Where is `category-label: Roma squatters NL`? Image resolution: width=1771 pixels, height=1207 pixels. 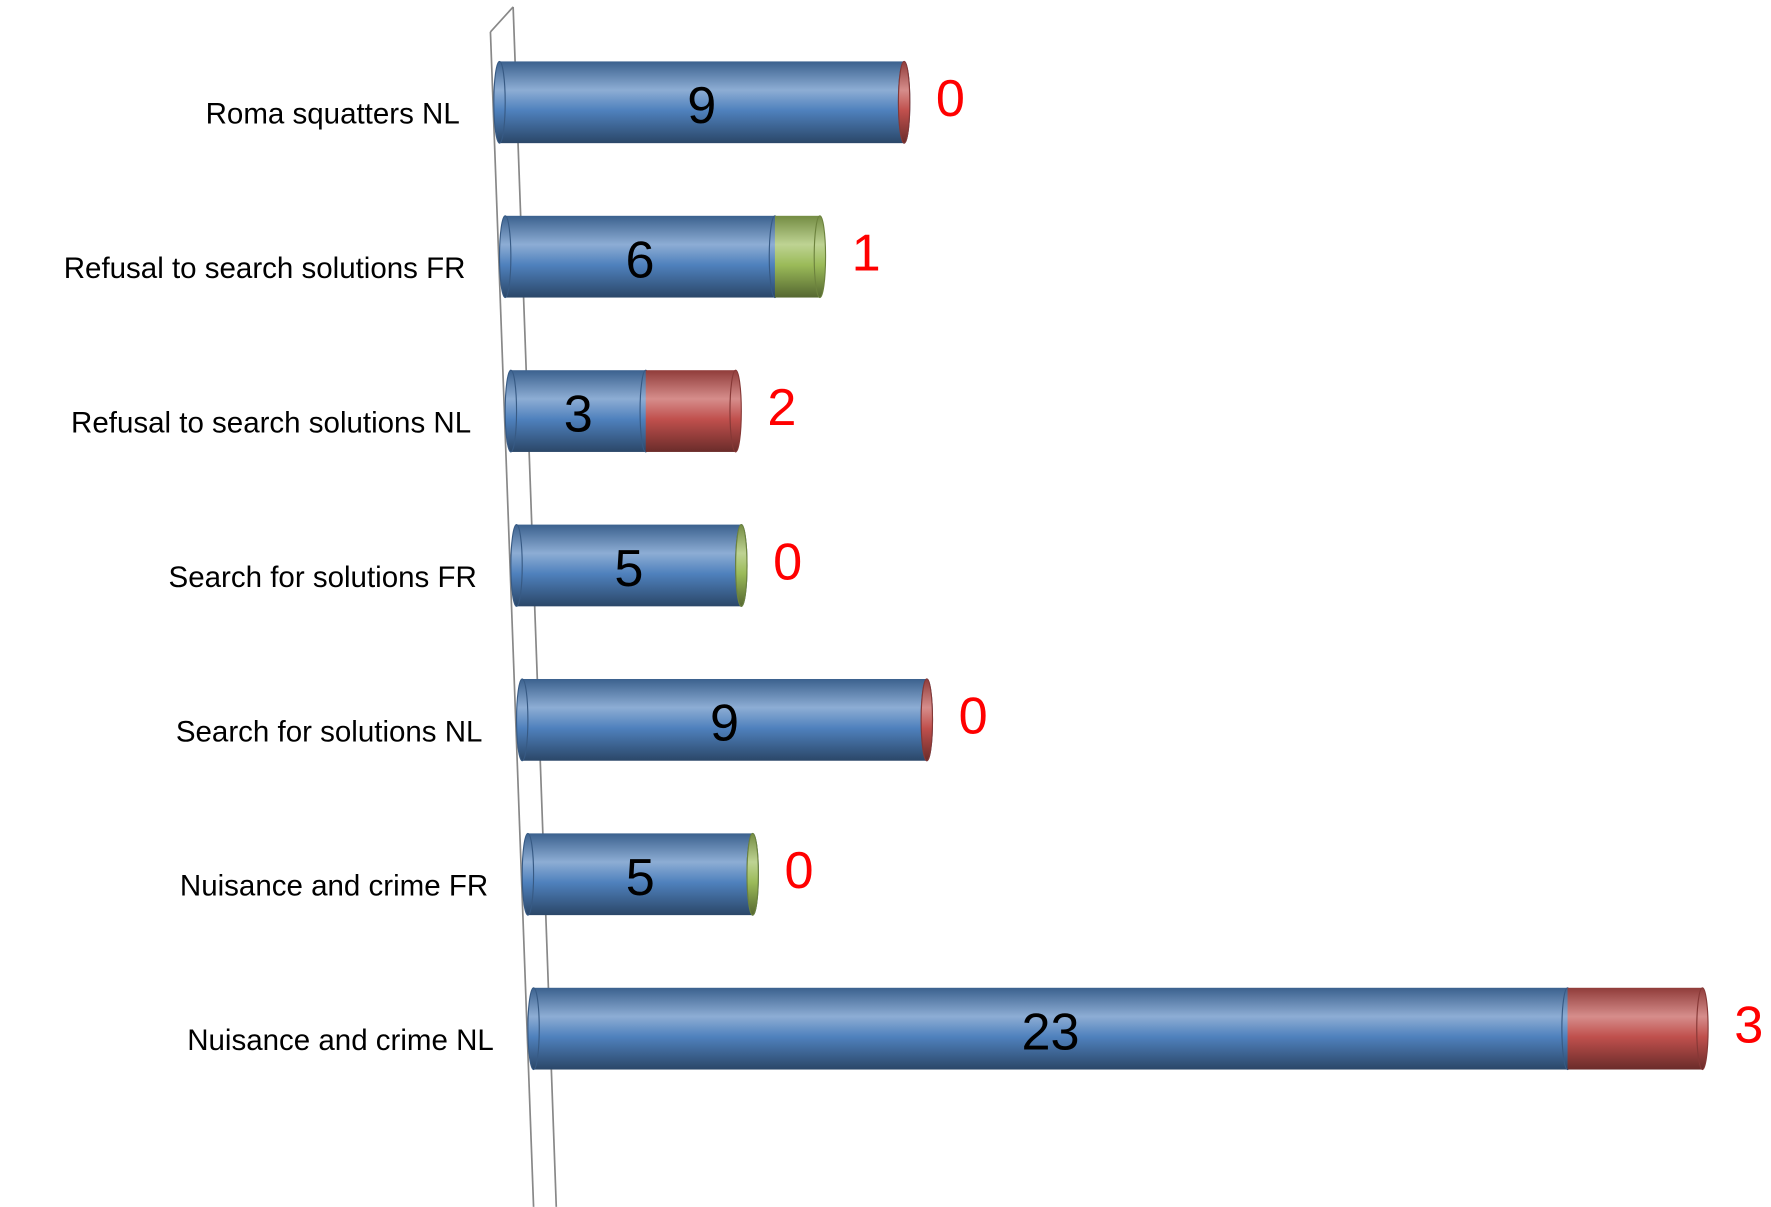 category-label: Roma squatters NL is located at coordinates (333, 114).